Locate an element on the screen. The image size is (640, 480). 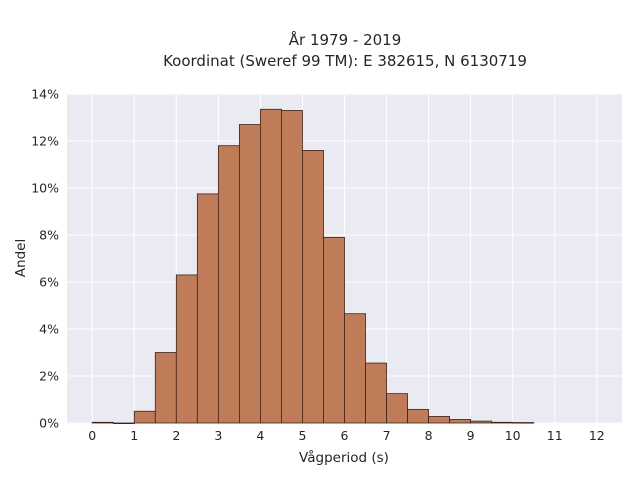
x-tick-label: 12 is located at coordinates (597, 435).